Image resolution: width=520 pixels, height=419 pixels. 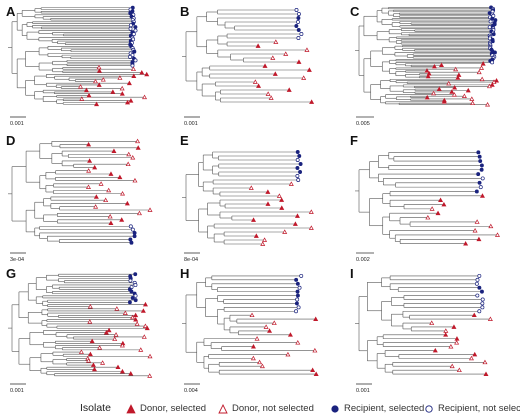 What do you see at coordinates (10, 140) in the screenshot?
I see `panel-label: D` at bounding box center [10, 140].